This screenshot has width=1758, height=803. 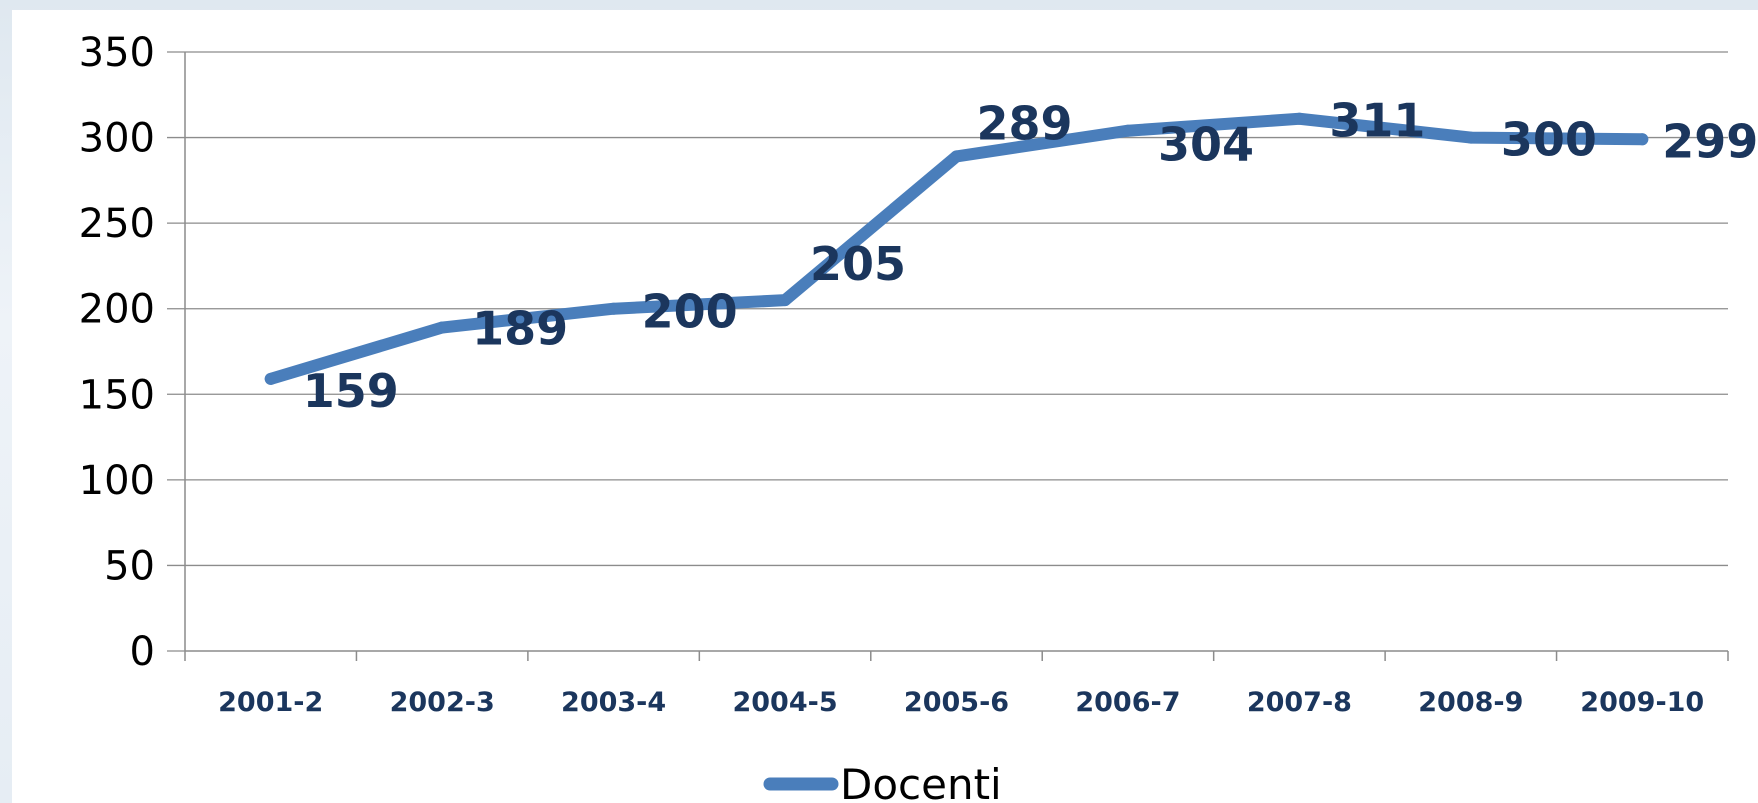 I want to click on data-label-2004-5: 205, so click(x=858, y=264).